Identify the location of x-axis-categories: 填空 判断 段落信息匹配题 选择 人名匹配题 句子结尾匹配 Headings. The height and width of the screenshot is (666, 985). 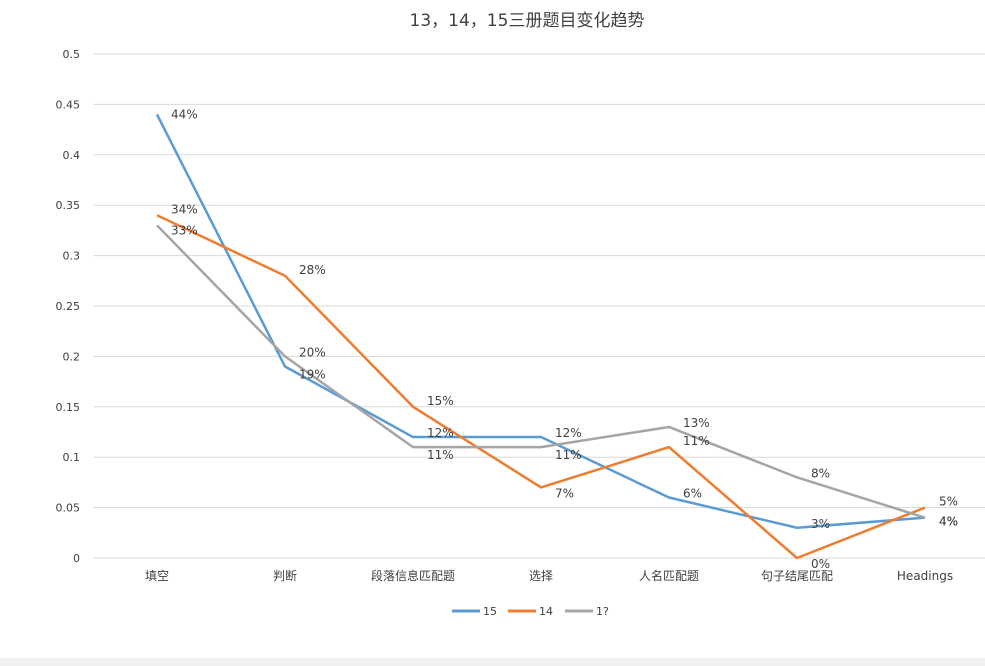
(549, 575).